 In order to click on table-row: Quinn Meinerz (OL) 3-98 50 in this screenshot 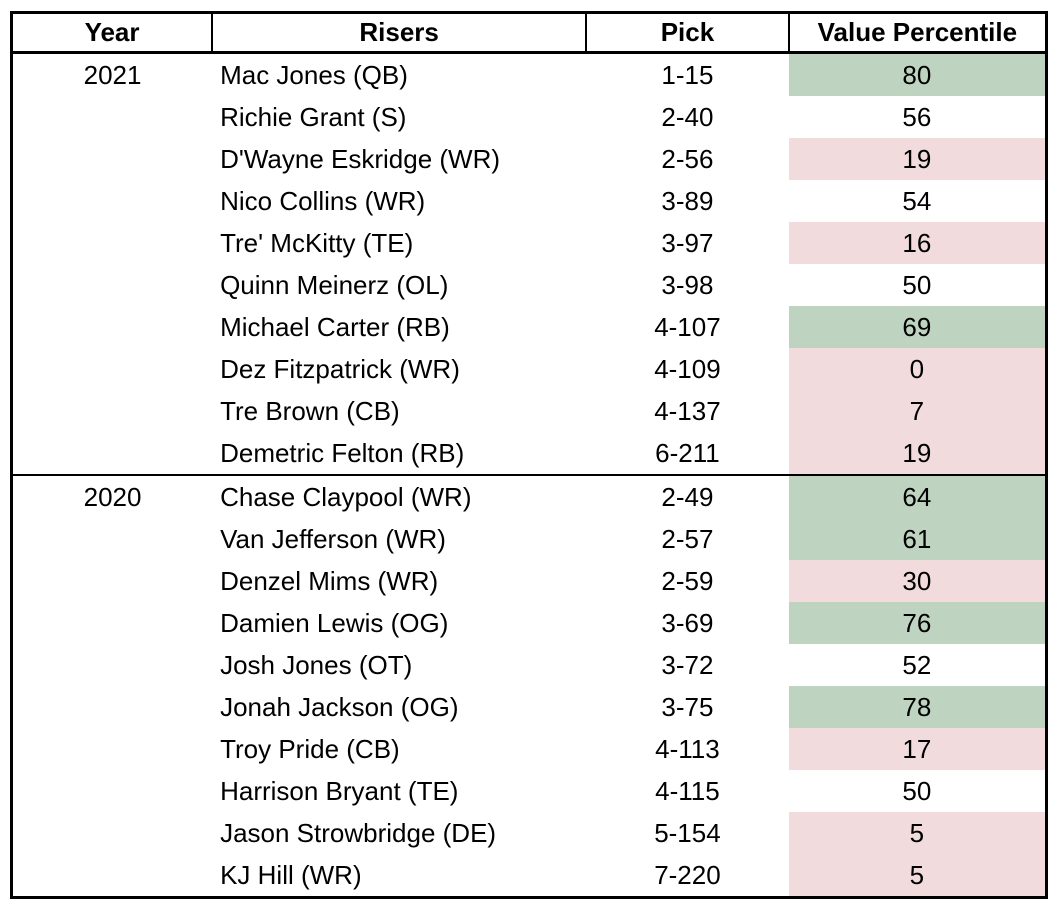, I will do `click(529, 285)`.